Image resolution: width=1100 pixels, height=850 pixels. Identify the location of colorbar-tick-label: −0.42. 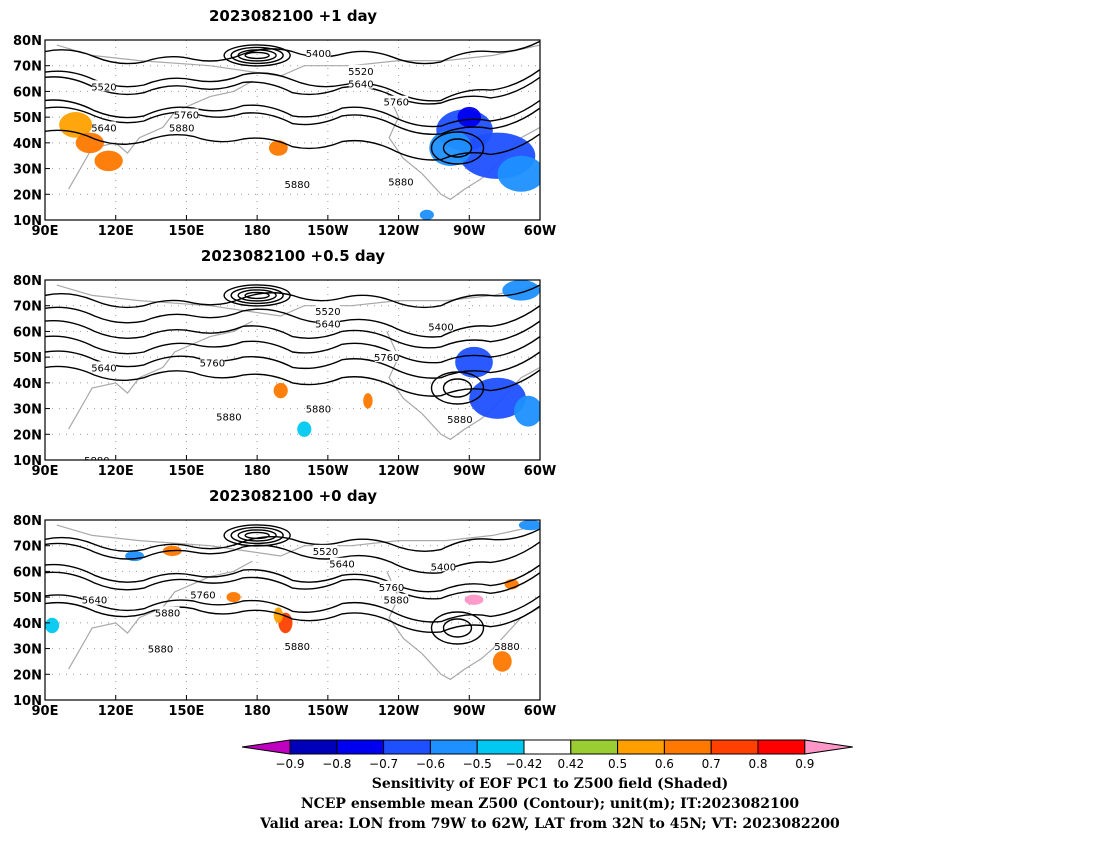
(524, 764).